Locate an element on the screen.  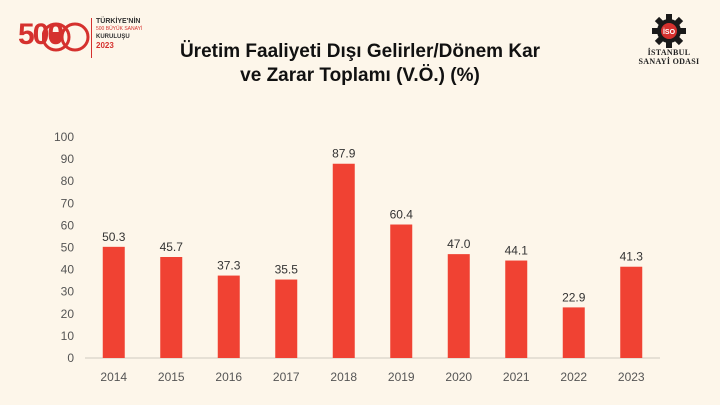
x-tick-label: 2021 is located at coordinates (516, 377).